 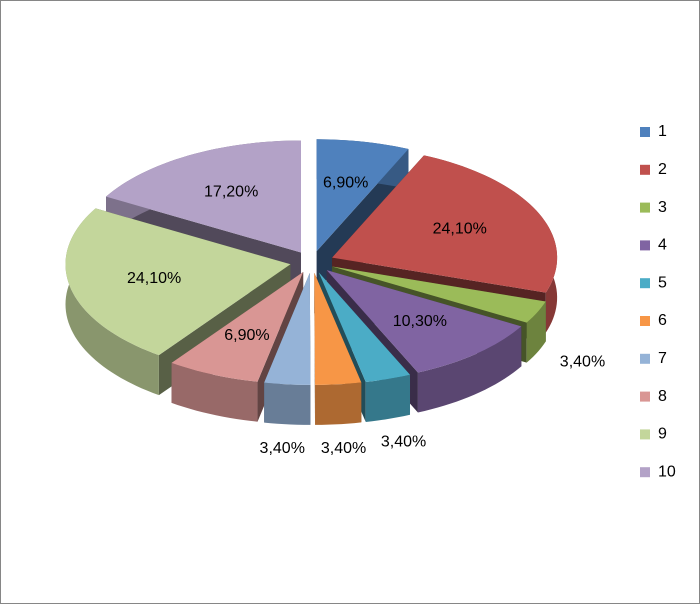 What do you see at coordinates (231, 192) in the screenshot?
I see `data-label: 17,20%` at bounding box center [231, 192].